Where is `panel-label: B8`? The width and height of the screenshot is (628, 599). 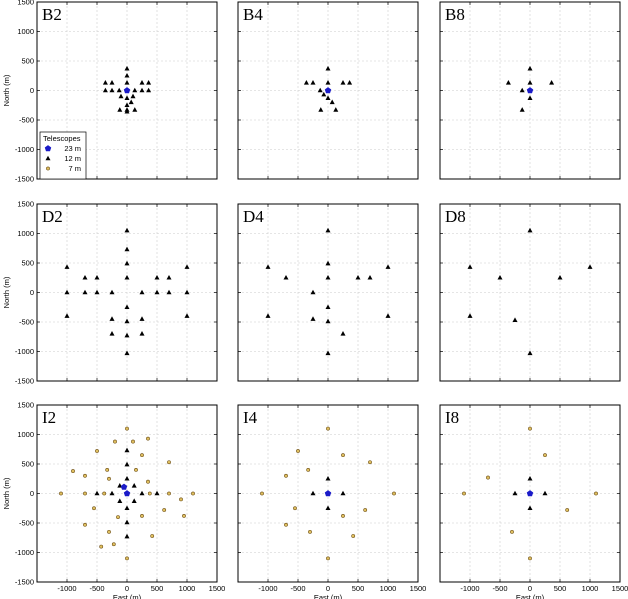
panel-label: B8 is located at coordinates (455, 14).